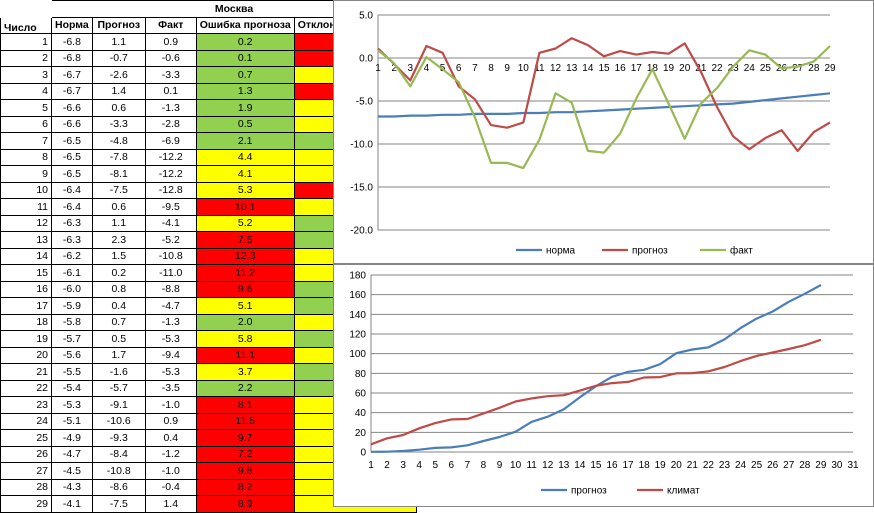 This screenshot has width=874, height=513. I want to click on row-error: 5.2, so click(245, 223).